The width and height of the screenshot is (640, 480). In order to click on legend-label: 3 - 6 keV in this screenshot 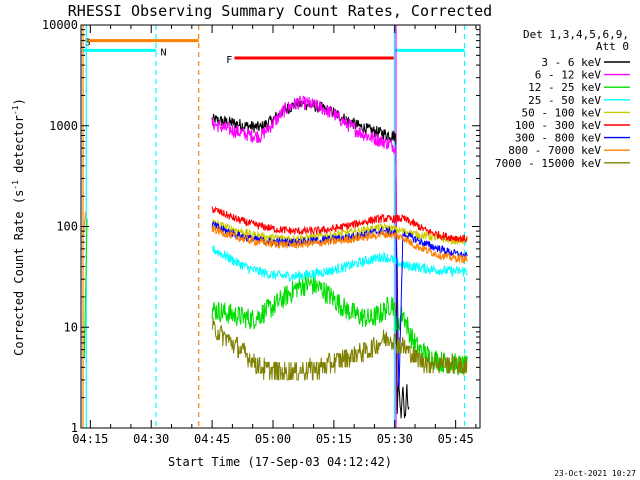, I will do `click(571, 62)`.